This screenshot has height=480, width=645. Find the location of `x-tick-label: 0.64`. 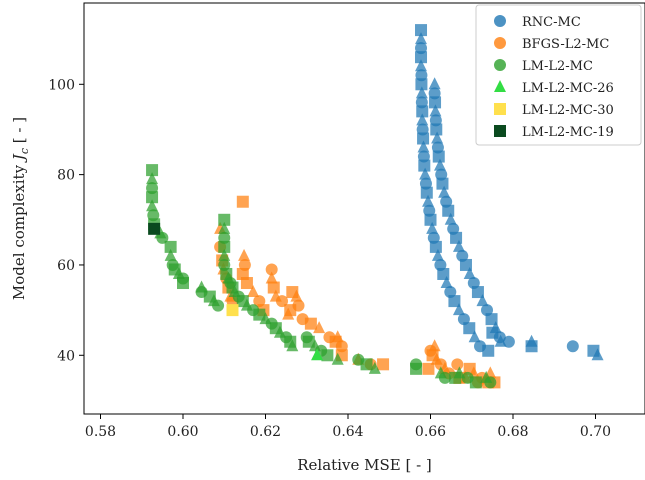

x-tick-label: 0.64 is located at coordinates (347, 432).